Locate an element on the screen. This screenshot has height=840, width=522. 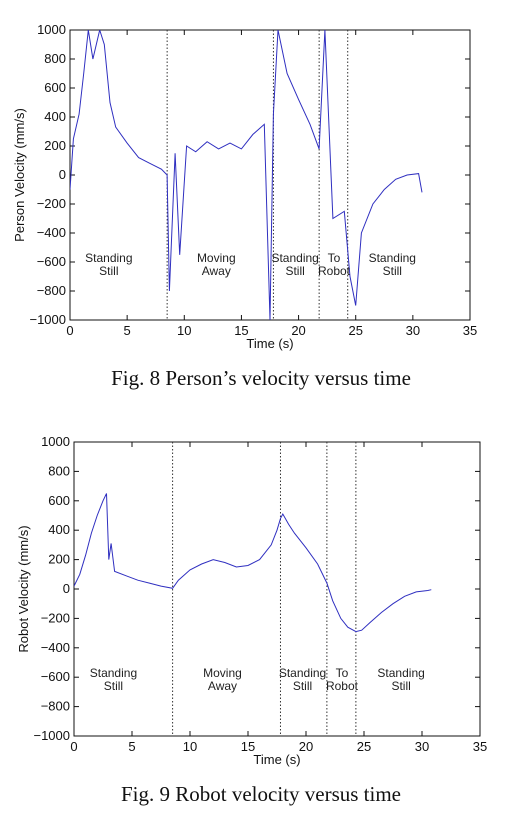
figure-9-caption: Fig. 9 Robot velocity versus time is located at coordinates (261, 794).